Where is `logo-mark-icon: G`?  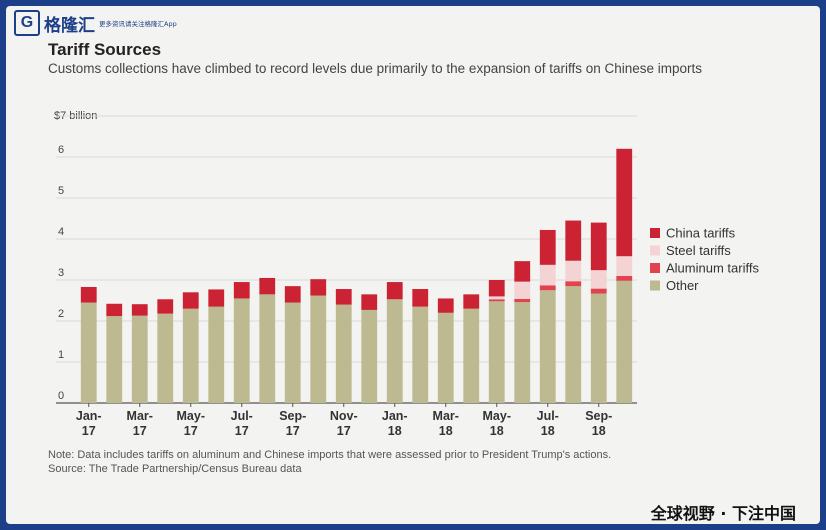
logo-mark-icon: G is located at coordinates (27, 23).